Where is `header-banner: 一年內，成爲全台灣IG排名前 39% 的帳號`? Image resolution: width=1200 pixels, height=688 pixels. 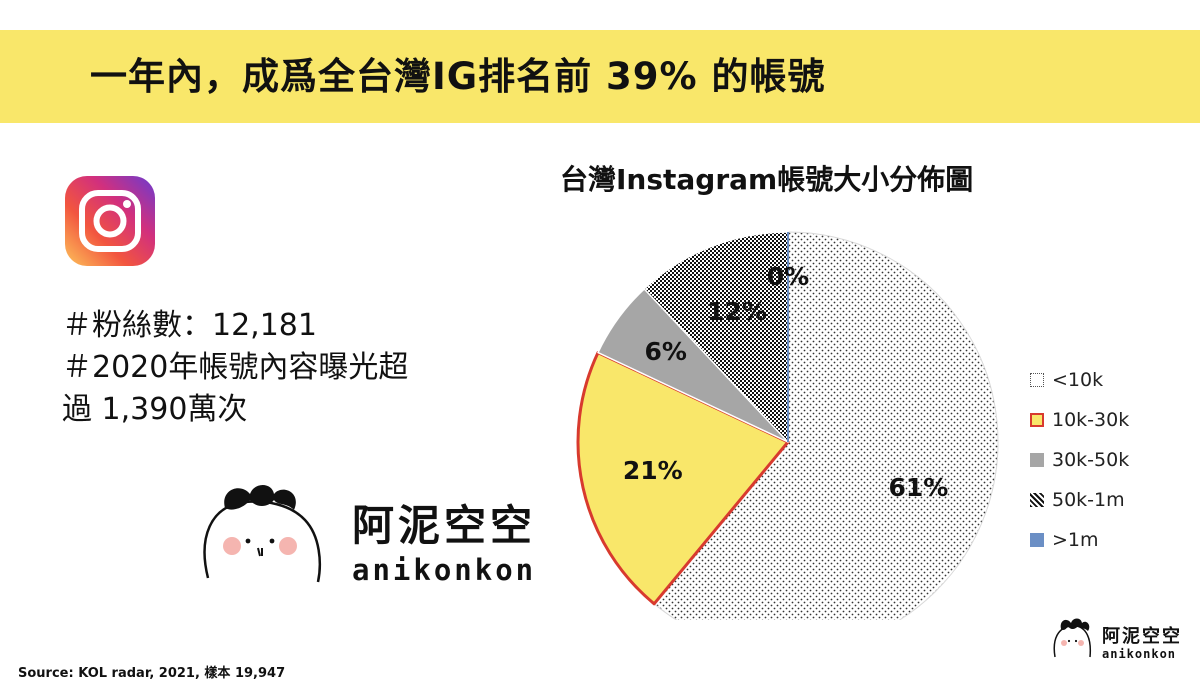 header-banner: 一年內，成爲全台灣IG排名前 39% 的帳號 is located at coordinates (600, 76).